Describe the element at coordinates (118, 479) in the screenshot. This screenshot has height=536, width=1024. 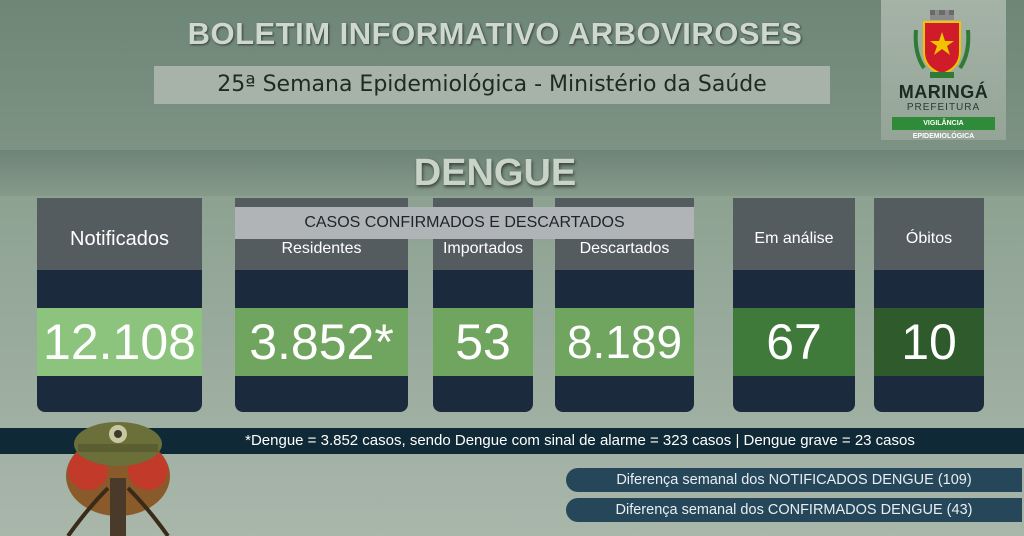
I see `mosquito-mascot-icon` at that location.